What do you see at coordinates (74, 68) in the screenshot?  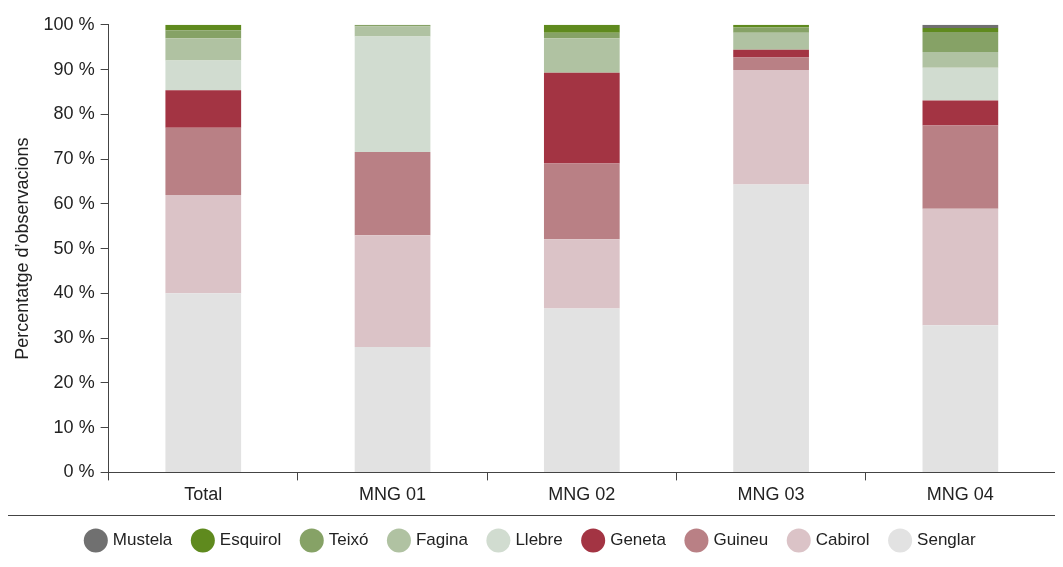 I see `y-tick-label: 90 %` at bounding box center [74, 68].